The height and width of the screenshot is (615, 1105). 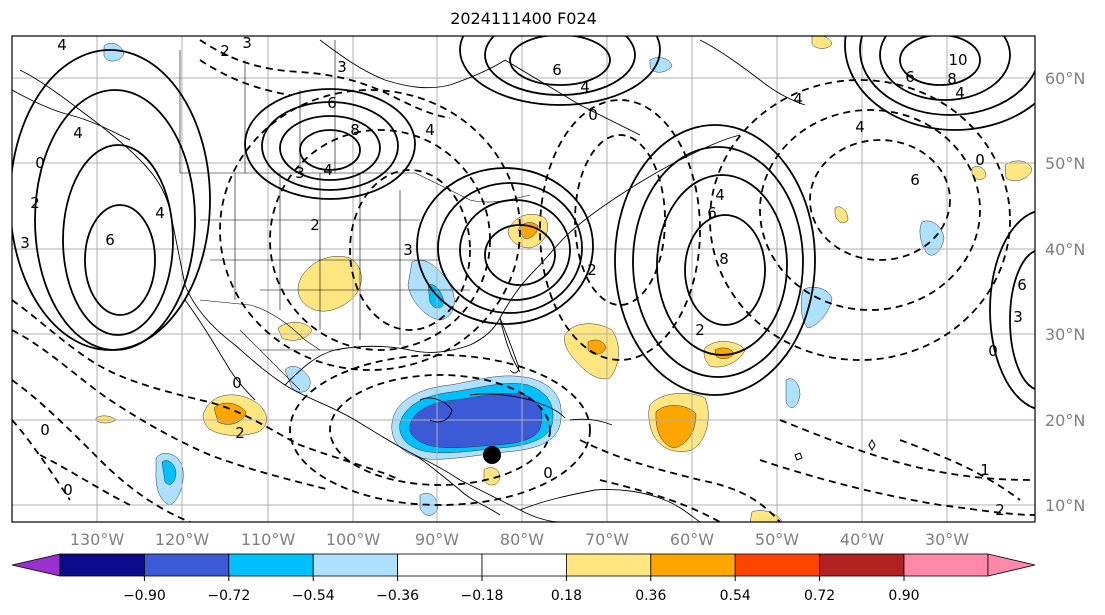 What do you see at coordinates (492, 455) in the screenshot?
I see `location-marker` at bounding box center [492, 455].